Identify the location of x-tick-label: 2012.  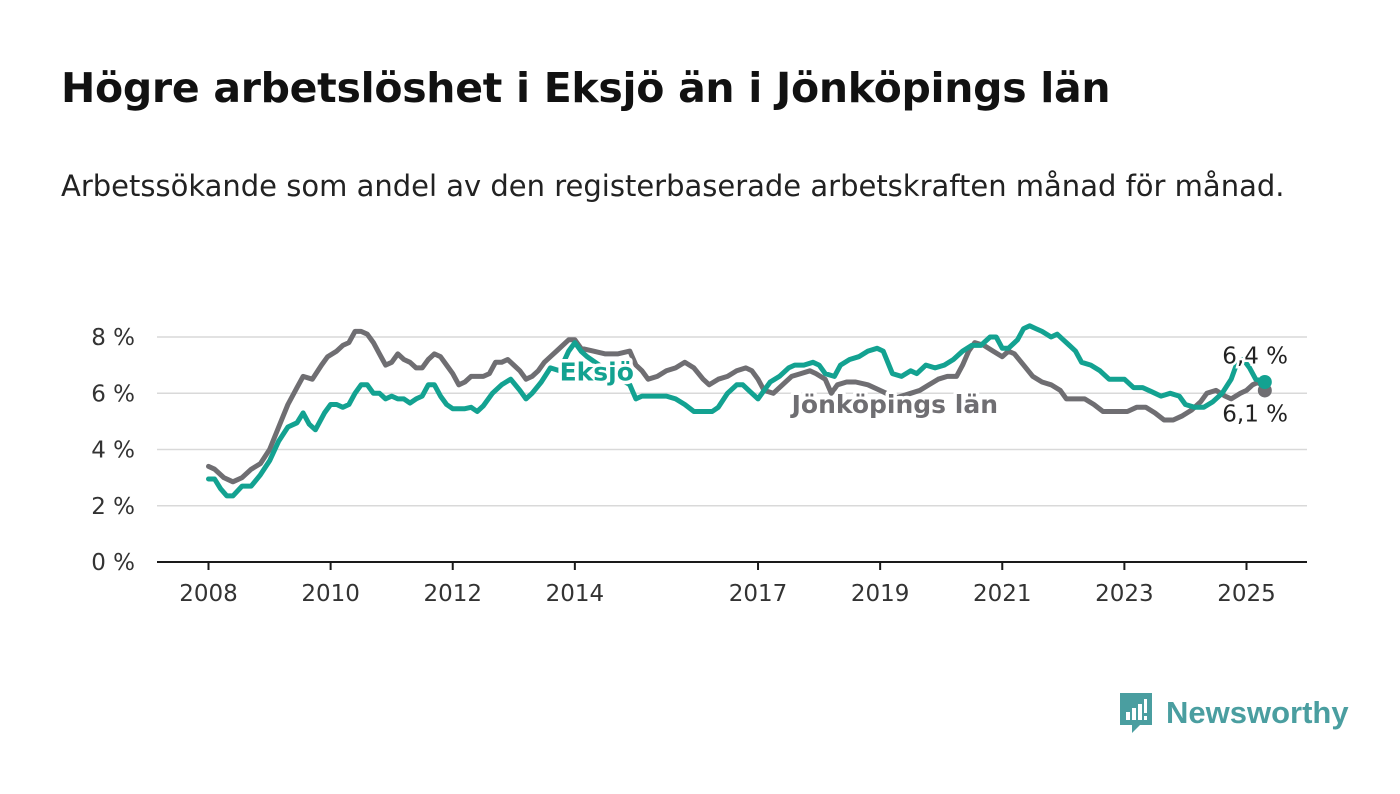
(452, 594).